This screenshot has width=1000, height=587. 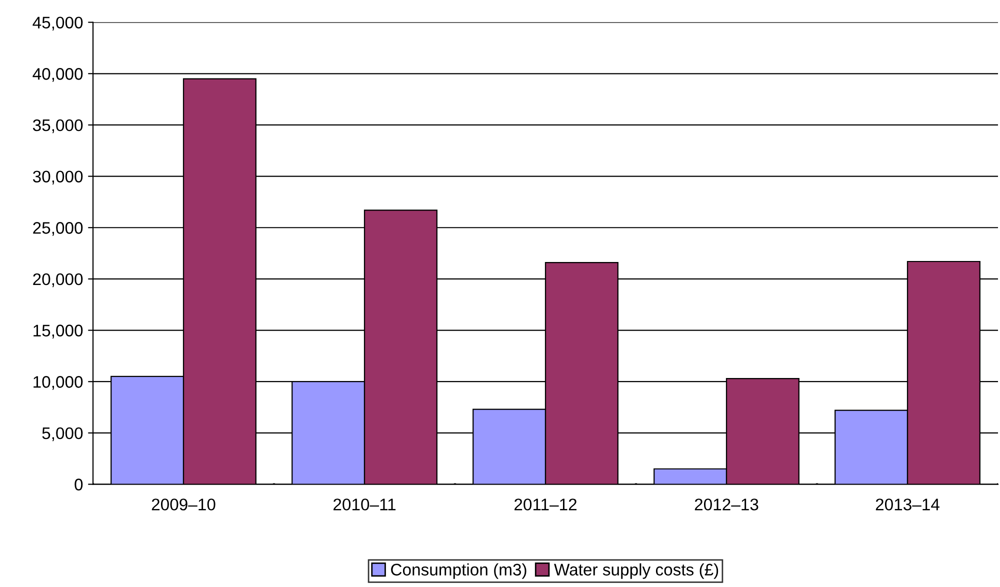 I want to click on y-tick-label: 10,000, so click(x=58, y=383).